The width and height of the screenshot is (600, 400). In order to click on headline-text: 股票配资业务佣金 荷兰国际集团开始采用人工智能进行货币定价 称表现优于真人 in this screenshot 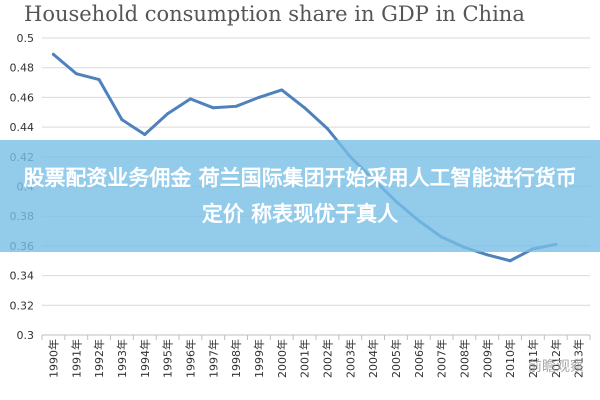, I will do `click(300, 196)`.